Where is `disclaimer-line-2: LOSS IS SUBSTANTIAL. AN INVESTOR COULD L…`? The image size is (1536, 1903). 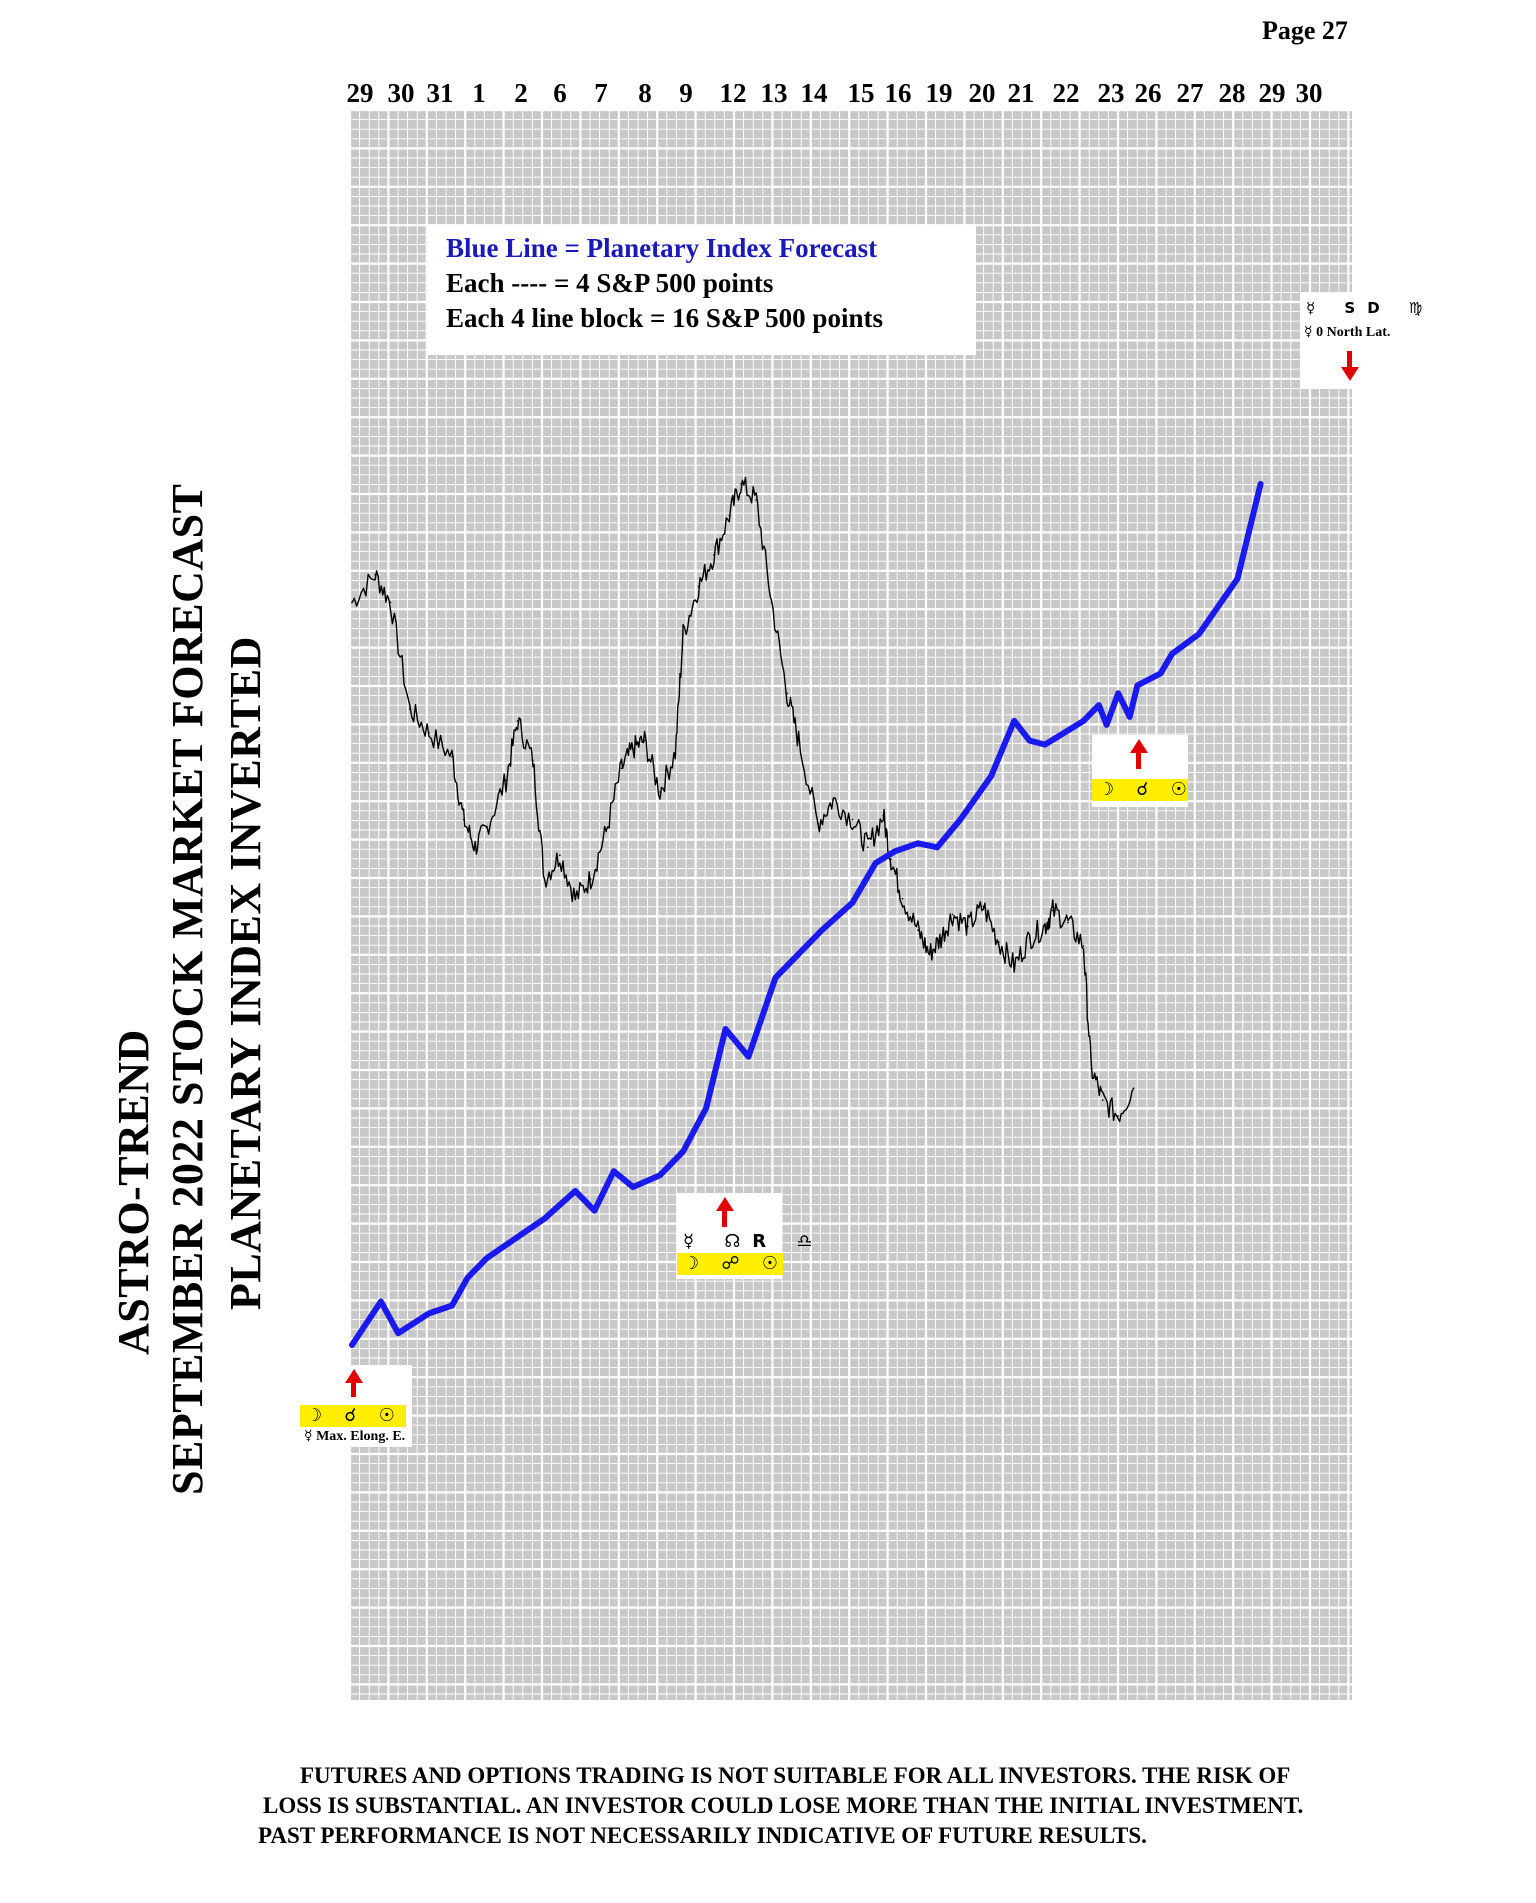
disclaimer-line-2: LOSS IS SUBSTANTIAL. AN INVESTOR COULD L… is located at coordinates (783, 1805).